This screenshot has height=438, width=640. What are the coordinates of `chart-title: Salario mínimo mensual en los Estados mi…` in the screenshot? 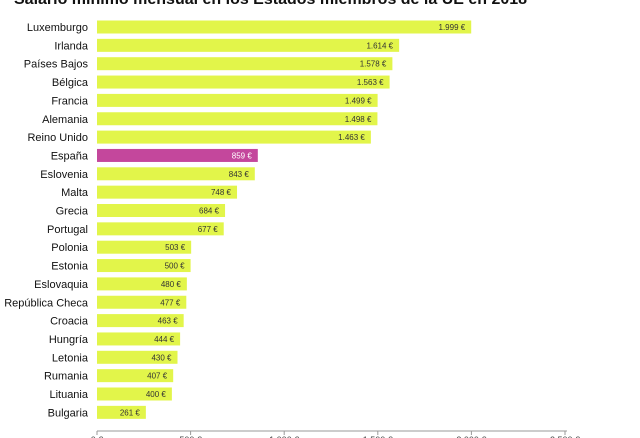 It's located at (270, 4).